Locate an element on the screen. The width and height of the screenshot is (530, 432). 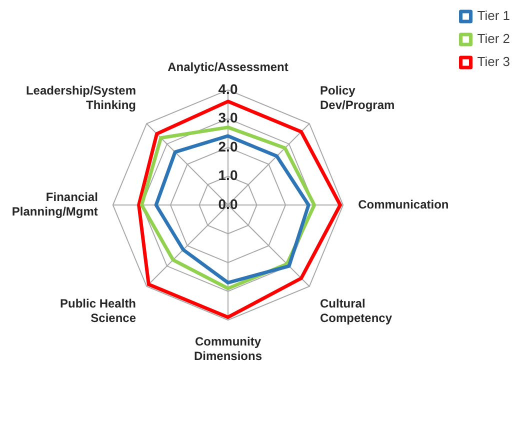
legend-label: Tier 3 is located at coordinates (493, 62).